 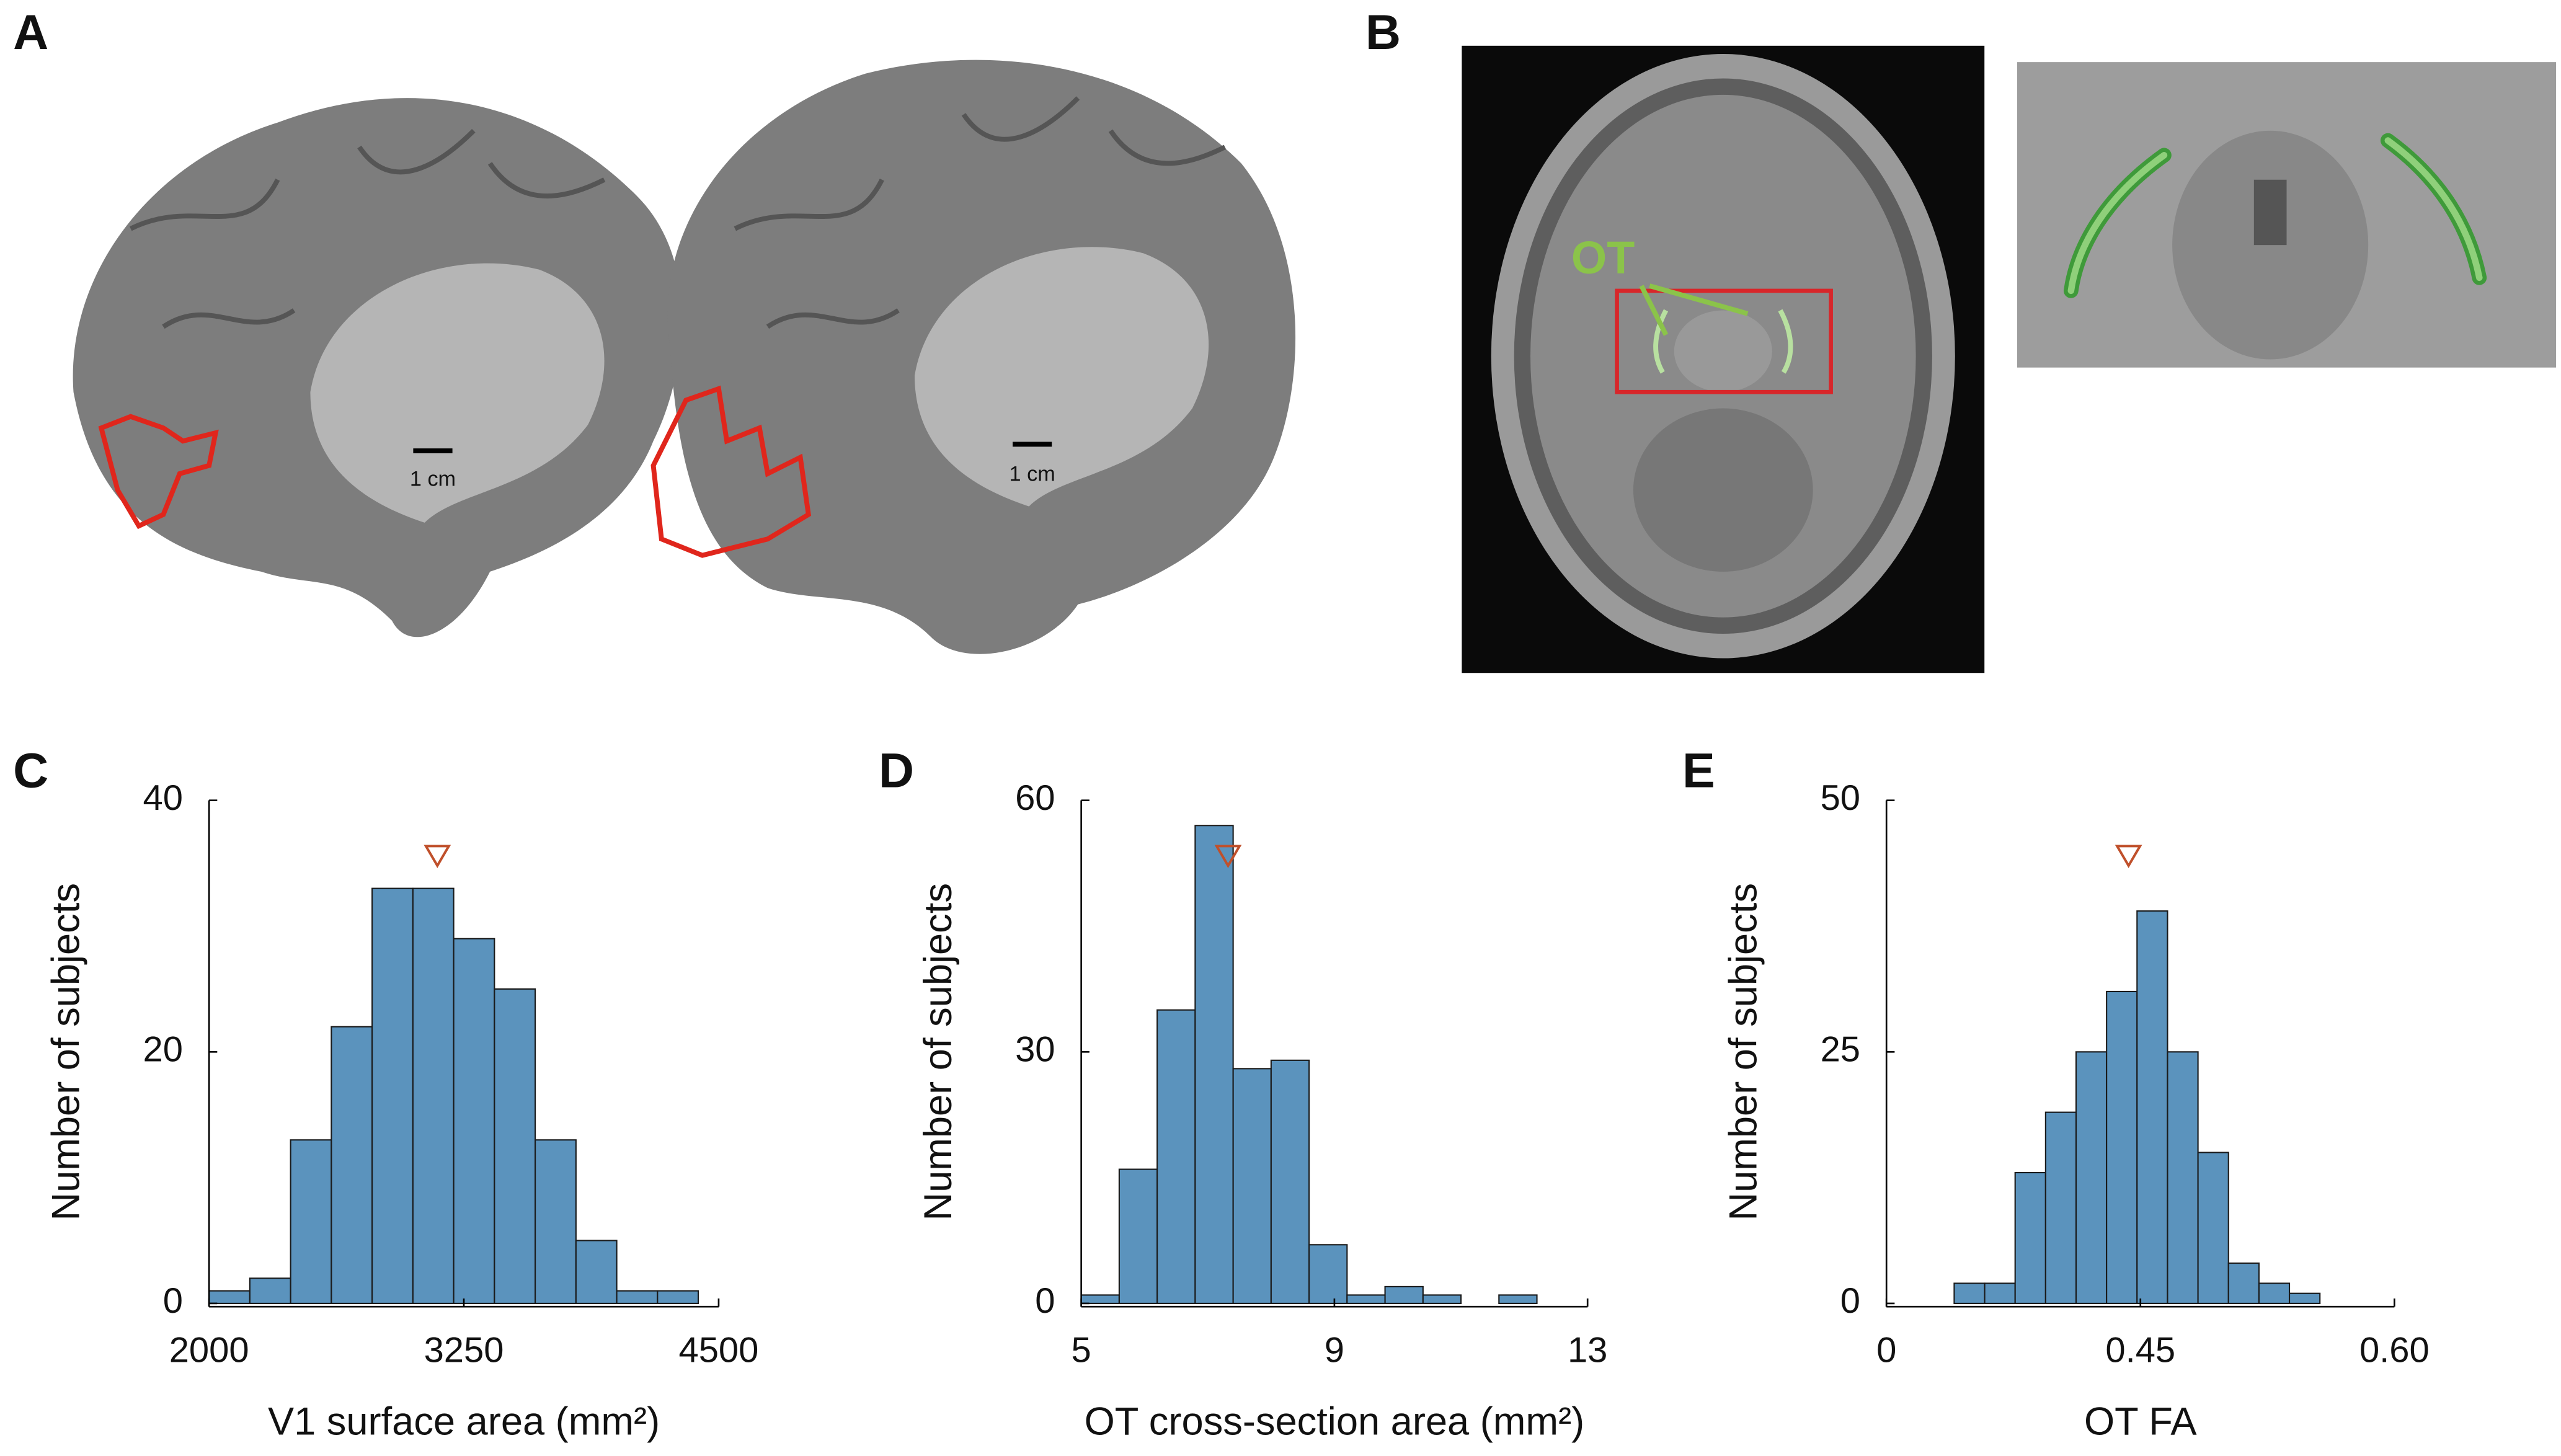 I want to click on x-tick-label: 2000, so click(x=209, y=1350).